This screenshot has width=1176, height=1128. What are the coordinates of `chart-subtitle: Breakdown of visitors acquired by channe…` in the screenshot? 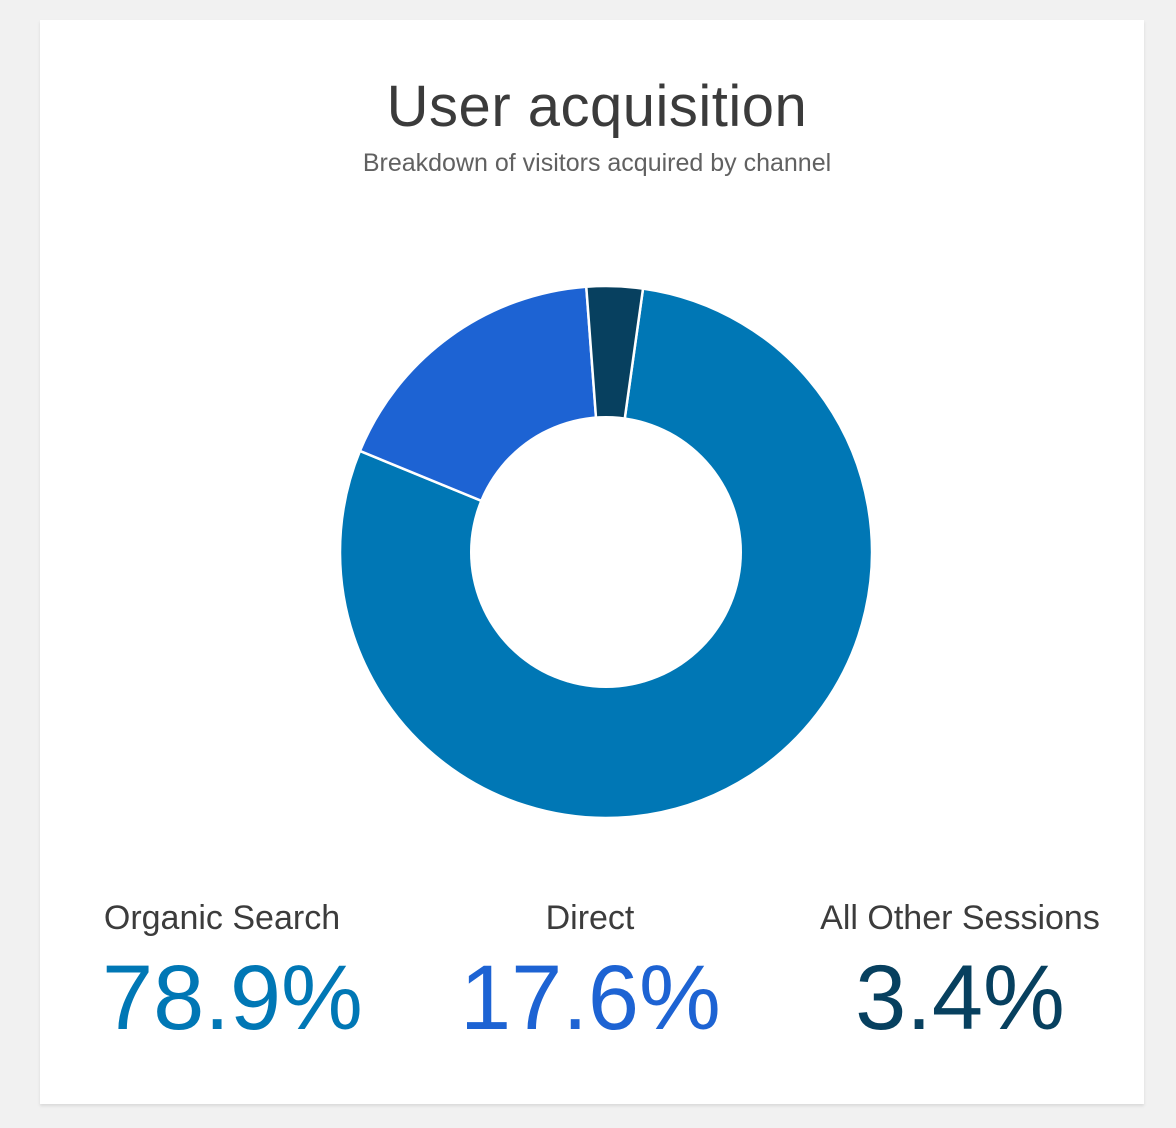 It's located at (597, 163).